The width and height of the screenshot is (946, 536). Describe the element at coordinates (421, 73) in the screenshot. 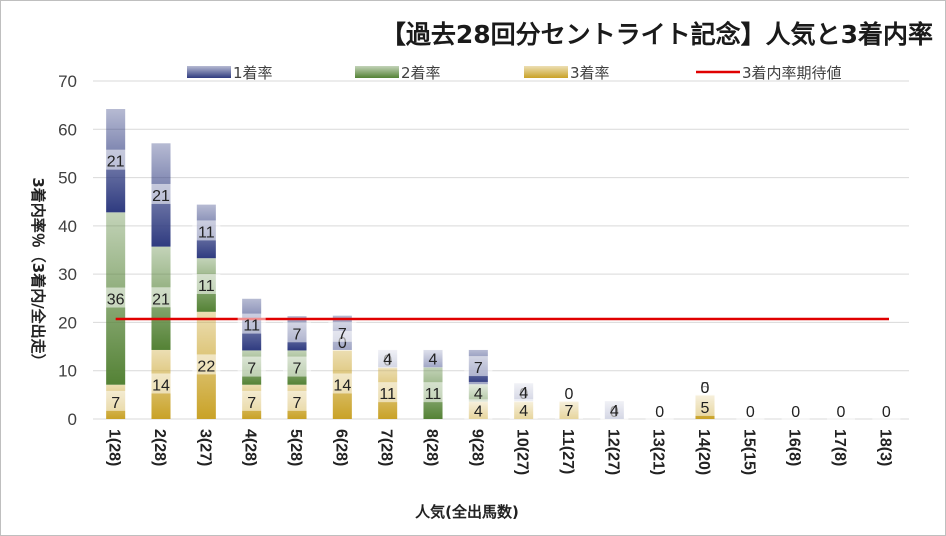

I see `legend-label: 2着率` at that location.